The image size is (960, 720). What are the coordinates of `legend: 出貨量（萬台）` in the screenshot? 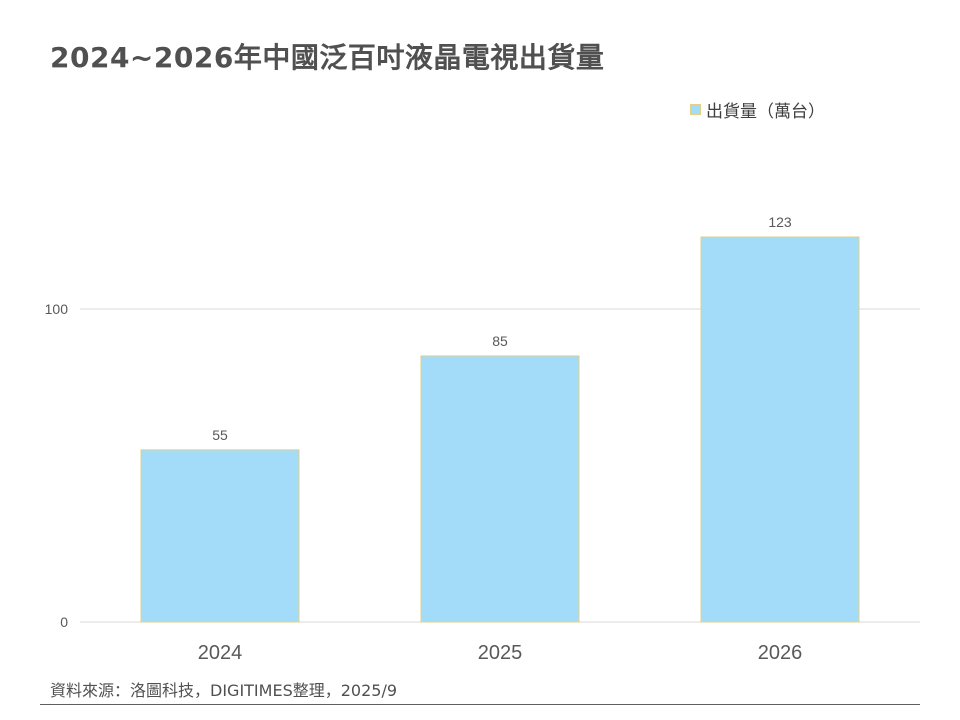 It's located at (757, 109).